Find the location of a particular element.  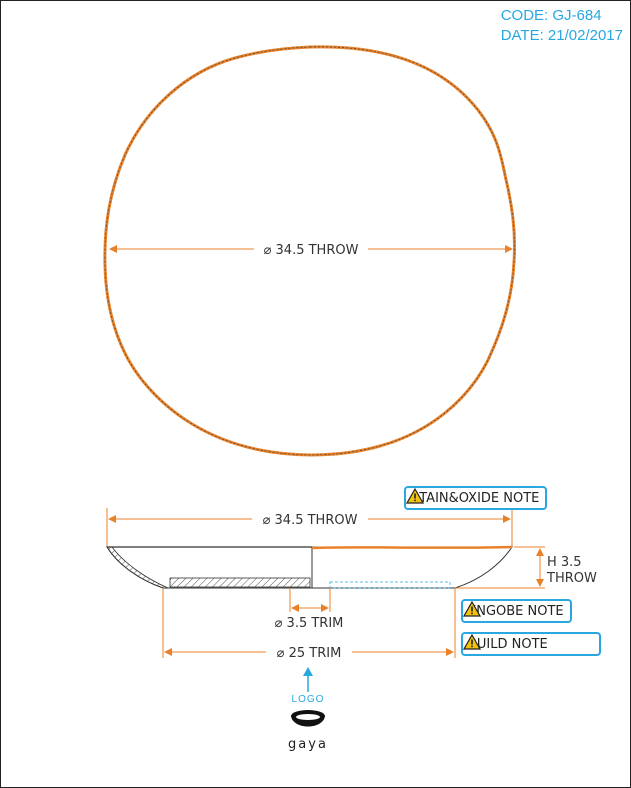

note-stain-oxide: STAIN&OXIDE NOTE is located at coordinates (476, 498).